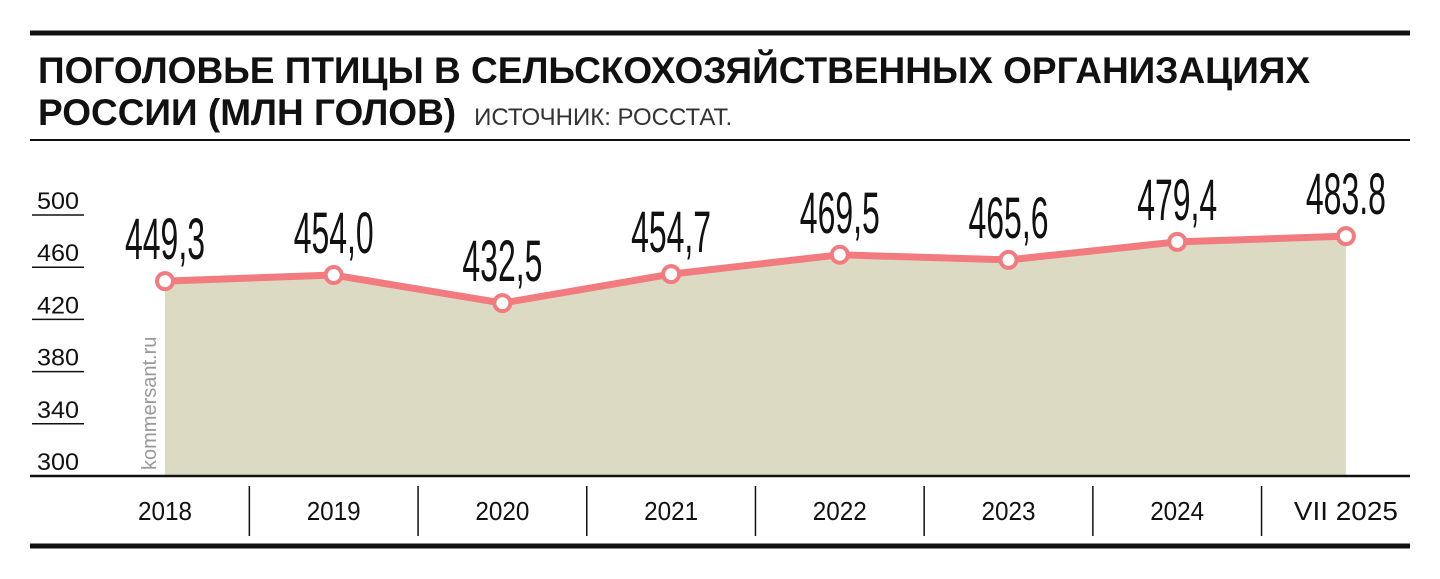 This screenshot has width=1440, height=579. Describe the element at coordinates (1346, 511) in the screenshot. I see `x-tick-label: VII 2025` at that location.